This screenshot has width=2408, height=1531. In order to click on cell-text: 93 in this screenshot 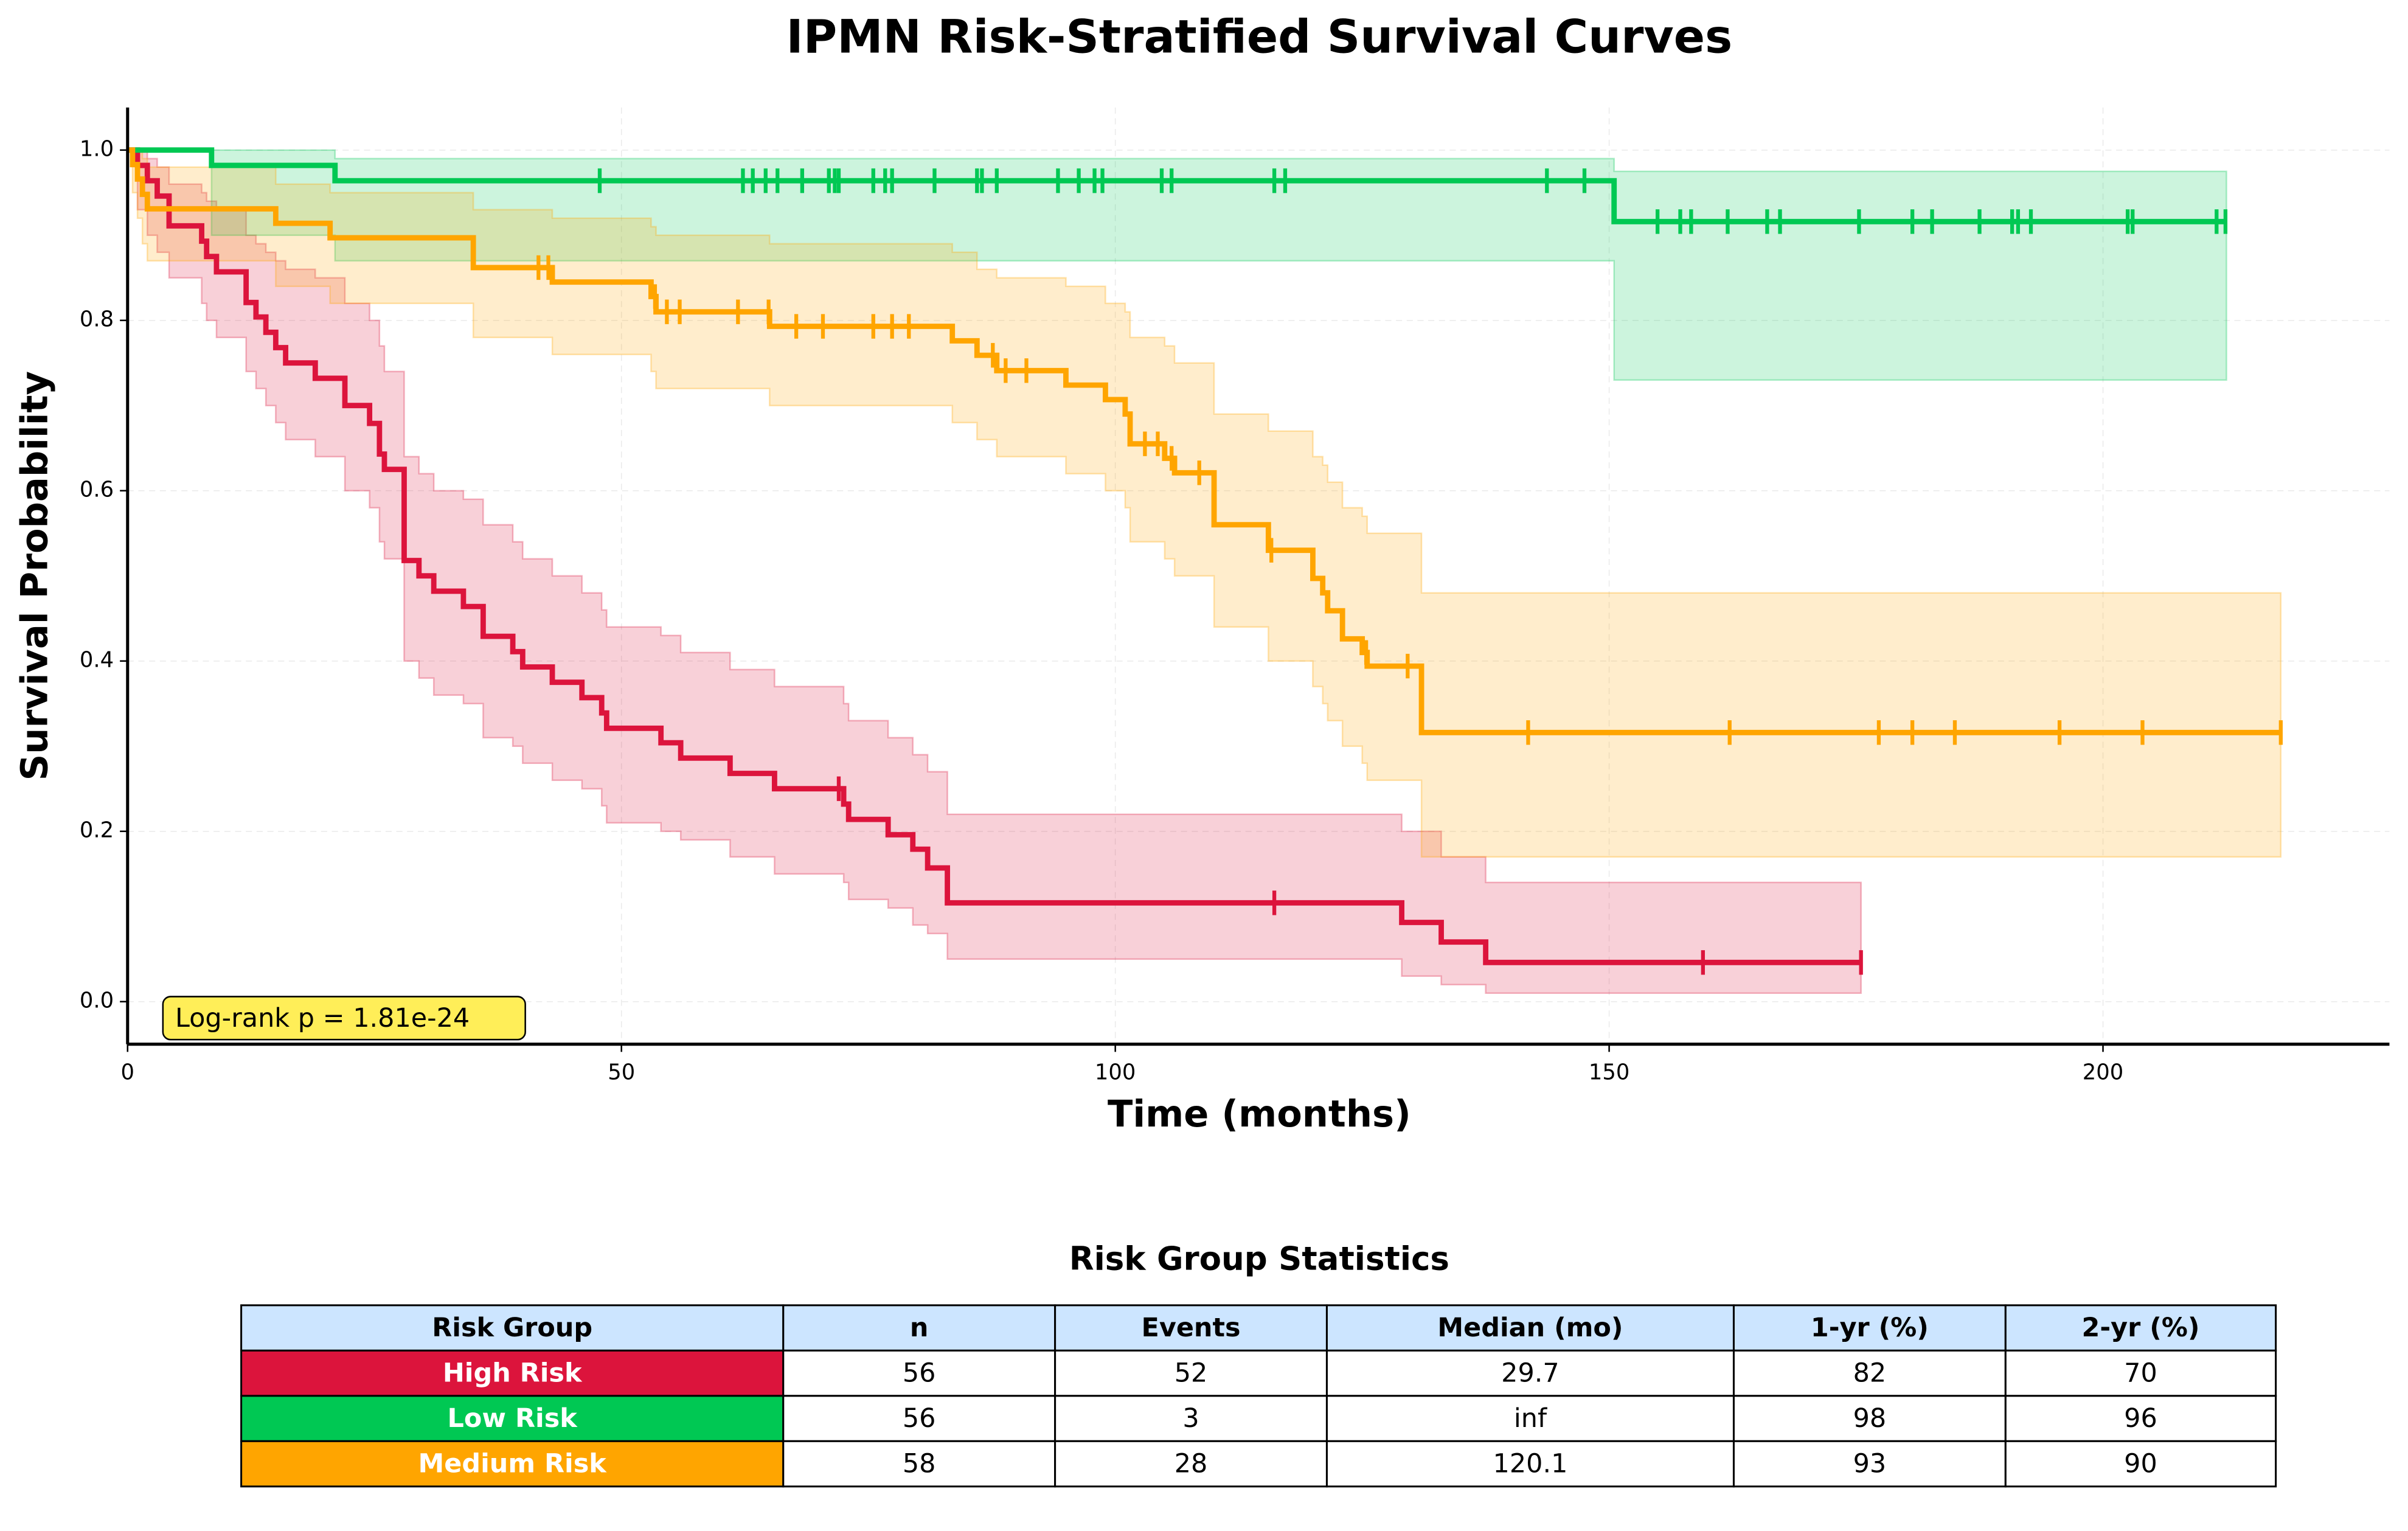, I will do `click(1870, 1464)`.